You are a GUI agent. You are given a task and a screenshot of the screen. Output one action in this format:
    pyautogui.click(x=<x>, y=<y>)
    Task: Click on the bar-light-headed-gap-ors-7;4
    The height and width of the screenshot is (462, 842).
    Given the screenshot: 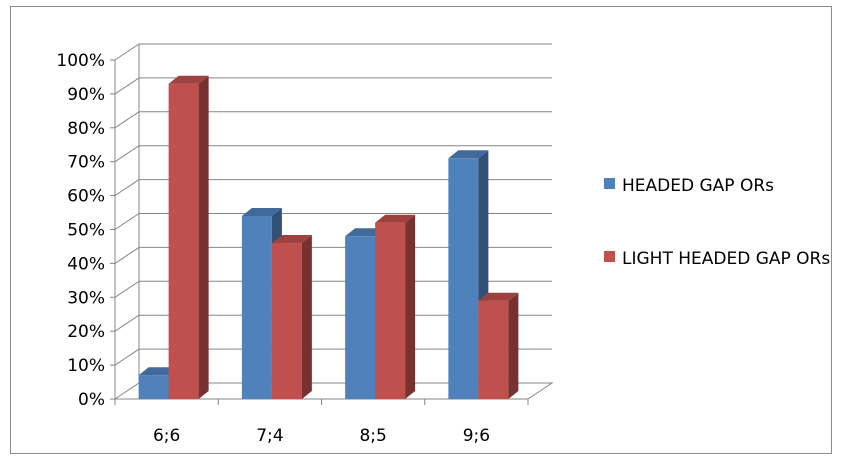 What is the action you would take?
    pyautogui.click(x=291, y=317)
    